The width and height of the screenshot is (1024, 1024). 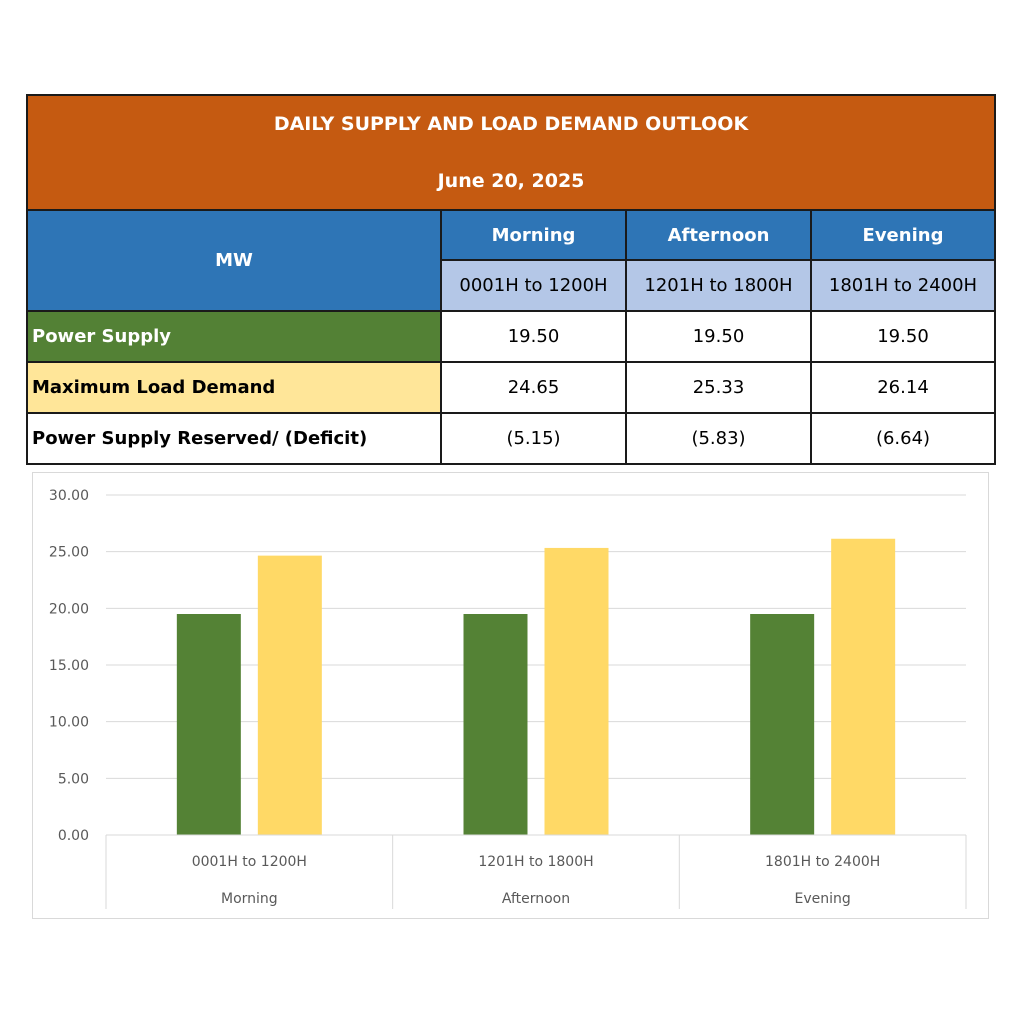 I want to click on range-header-evening: 1801H to 2400H, so click(x=903, y=285).